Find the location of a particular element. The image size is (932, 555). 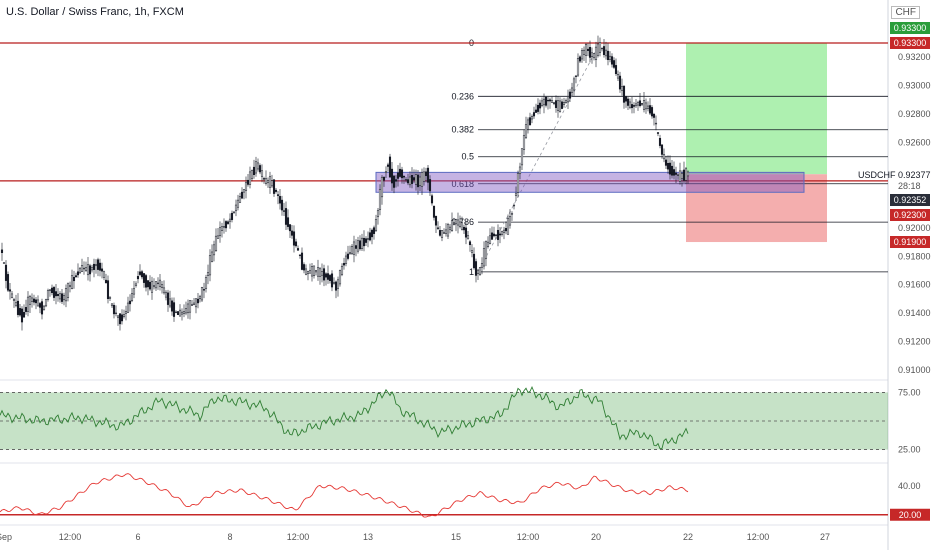

countdown-label: 28:18 is located at coordinates (909, 186).